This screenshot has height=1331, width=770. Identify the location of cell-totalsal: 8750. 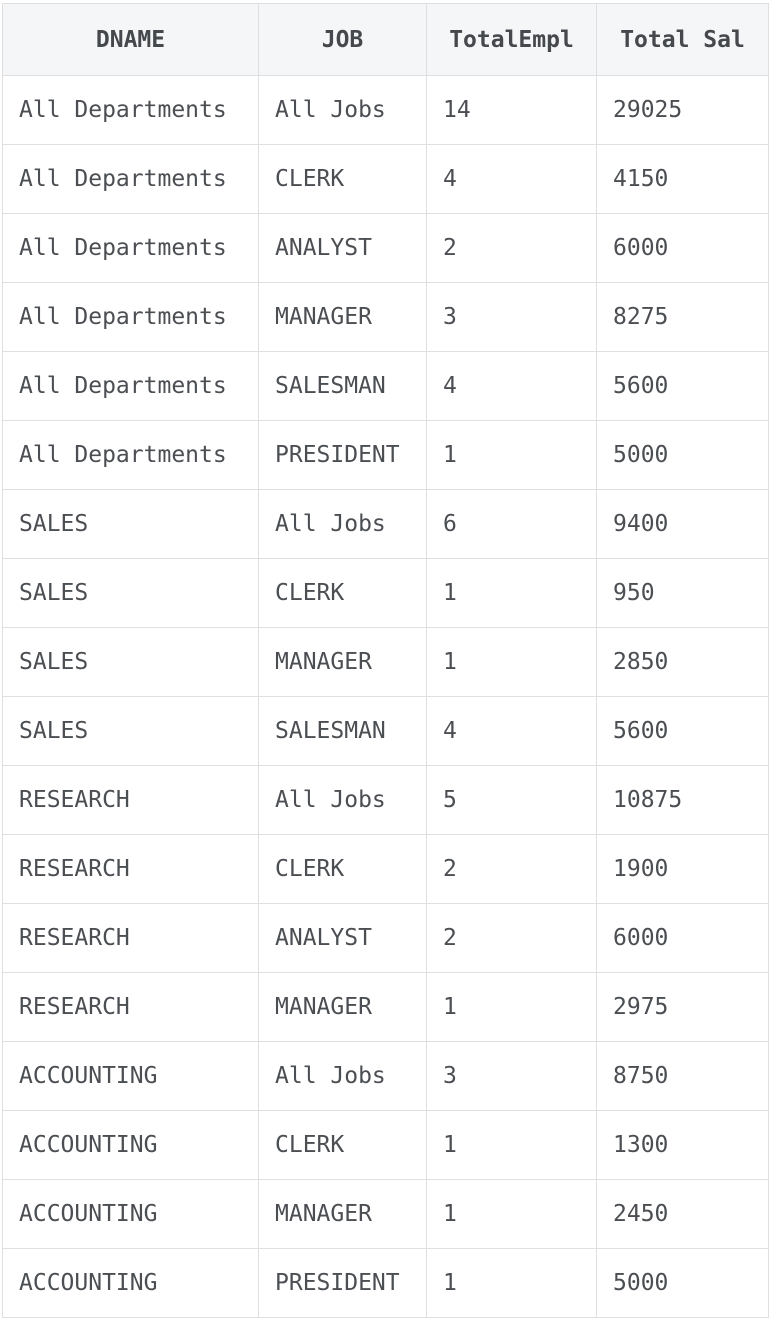
(682, 1076).